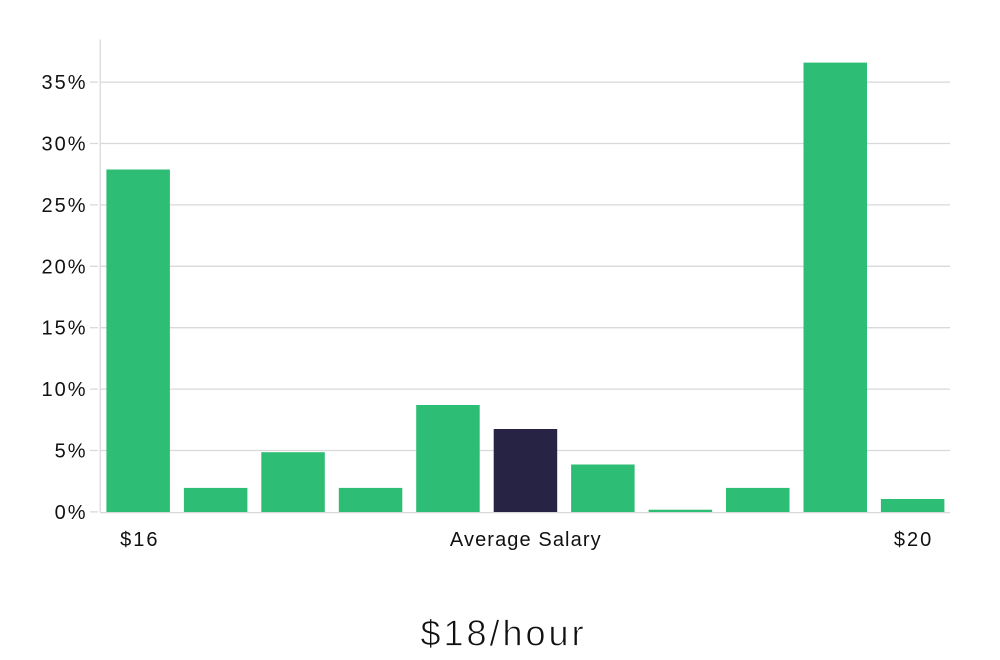  I want to click on svg-text: 30%, so click(64, 145).